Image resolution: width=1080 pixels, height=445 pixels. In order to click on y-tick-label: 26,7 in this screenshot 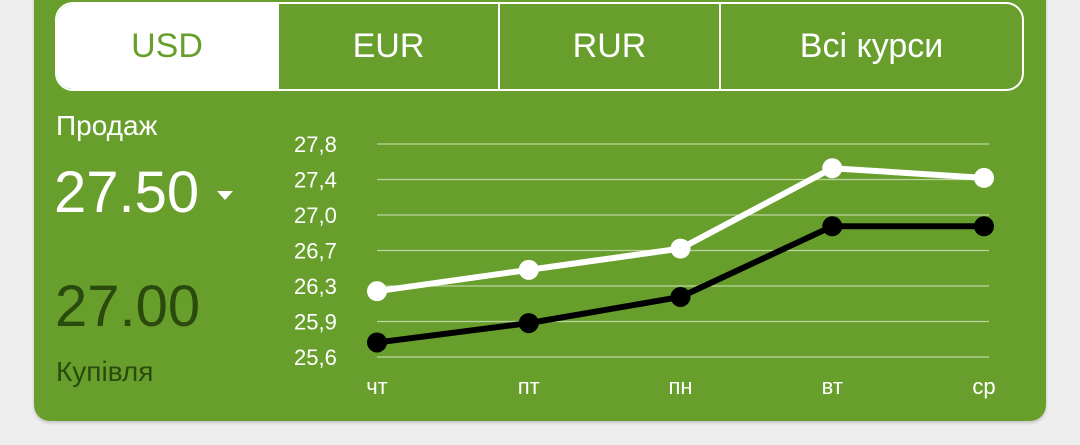, I will do `click(315, 251)`.